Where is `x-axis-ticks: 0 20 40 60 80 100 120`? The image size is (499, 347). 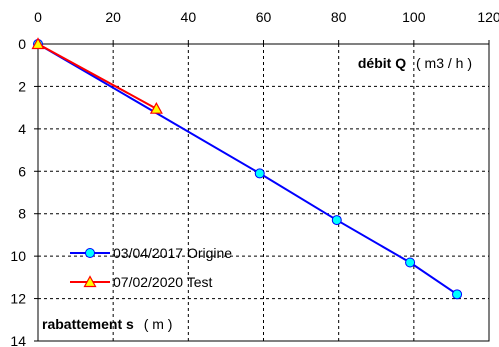 x-axis-ticks: 0 20 40 60 80 100 120 is located at coordinates (266, 26).